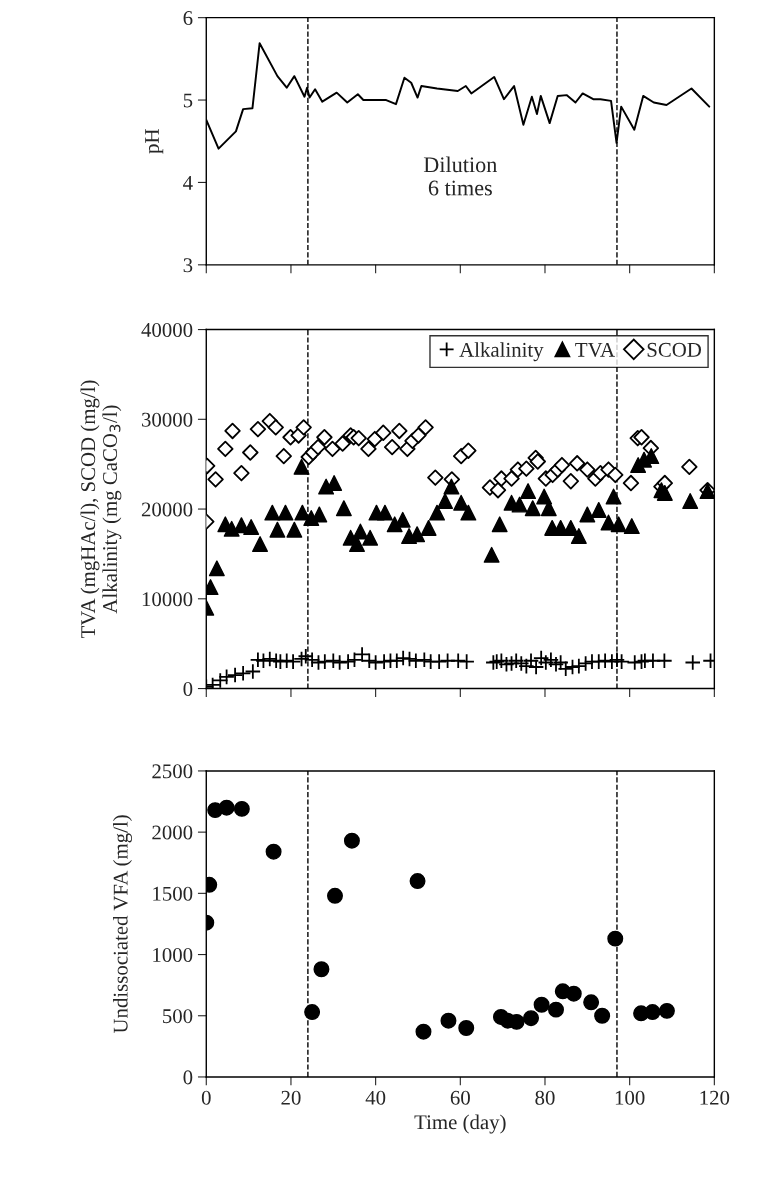 The image size is (764, 1177). I want to click on y-axis-title: TVA (mgHAc/l), SCOD (mg/l) Alkalinity (mg CaCO$_{3}$/l), so click(101, 509).